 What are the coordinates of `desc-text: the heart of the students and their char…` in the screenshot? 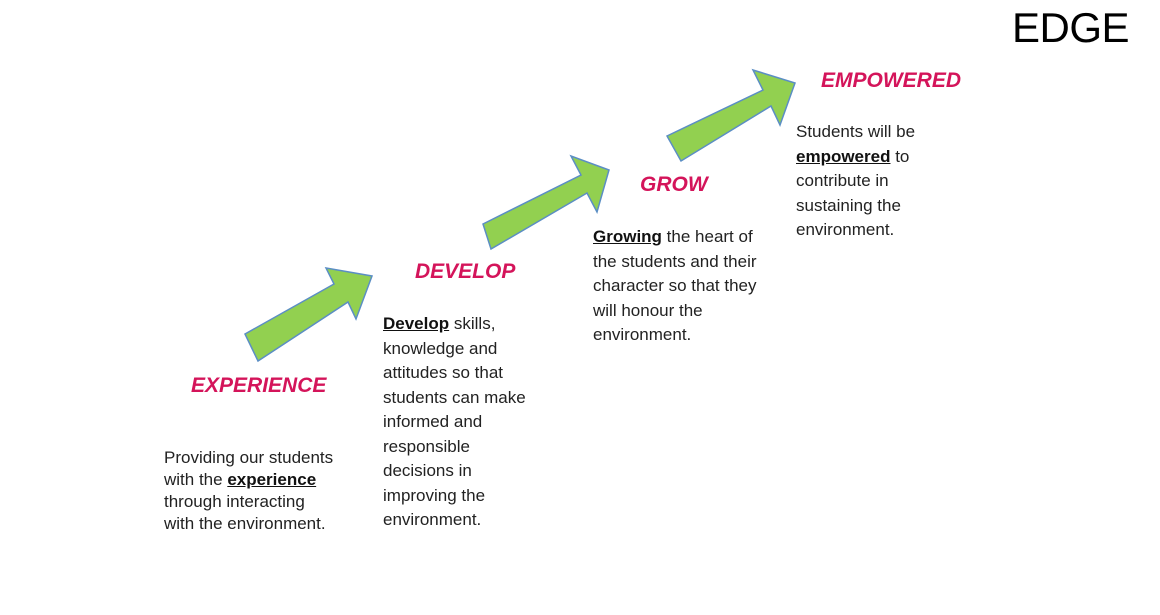 It's located at (675, 285).